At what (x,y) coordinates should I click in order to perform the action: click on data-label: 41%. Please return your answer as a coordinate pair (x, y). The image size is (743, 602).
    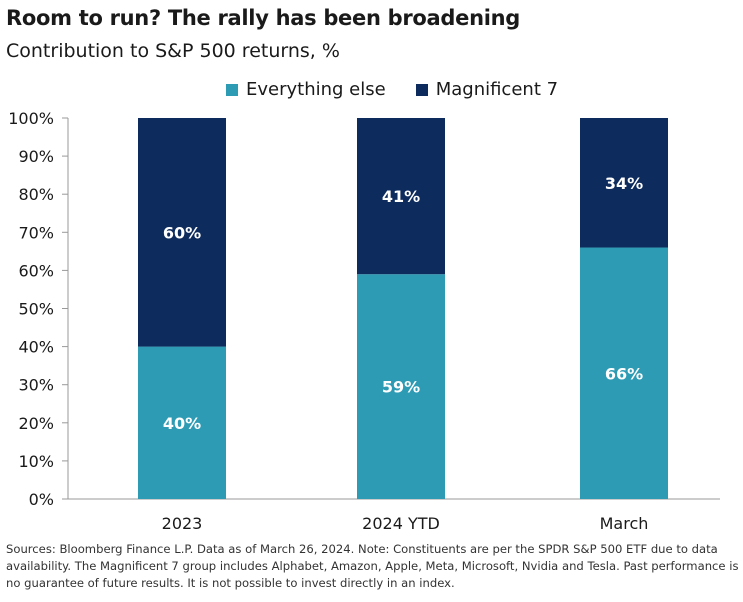
    Looking at the image, I should click on (401, 196).